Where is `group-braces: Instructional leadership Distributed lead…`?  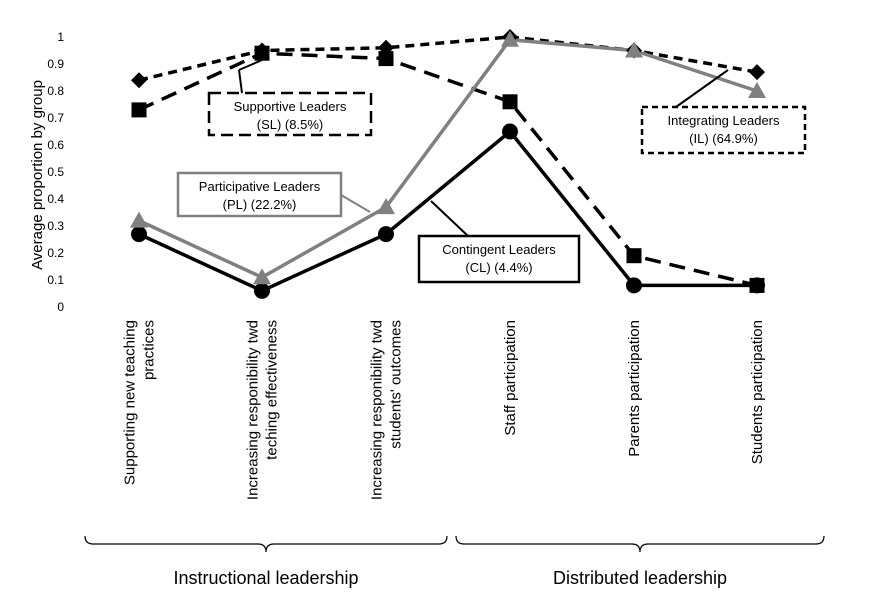
group-braces: Instructional leadership Distributed lead… is located at coordinates (454, 561).